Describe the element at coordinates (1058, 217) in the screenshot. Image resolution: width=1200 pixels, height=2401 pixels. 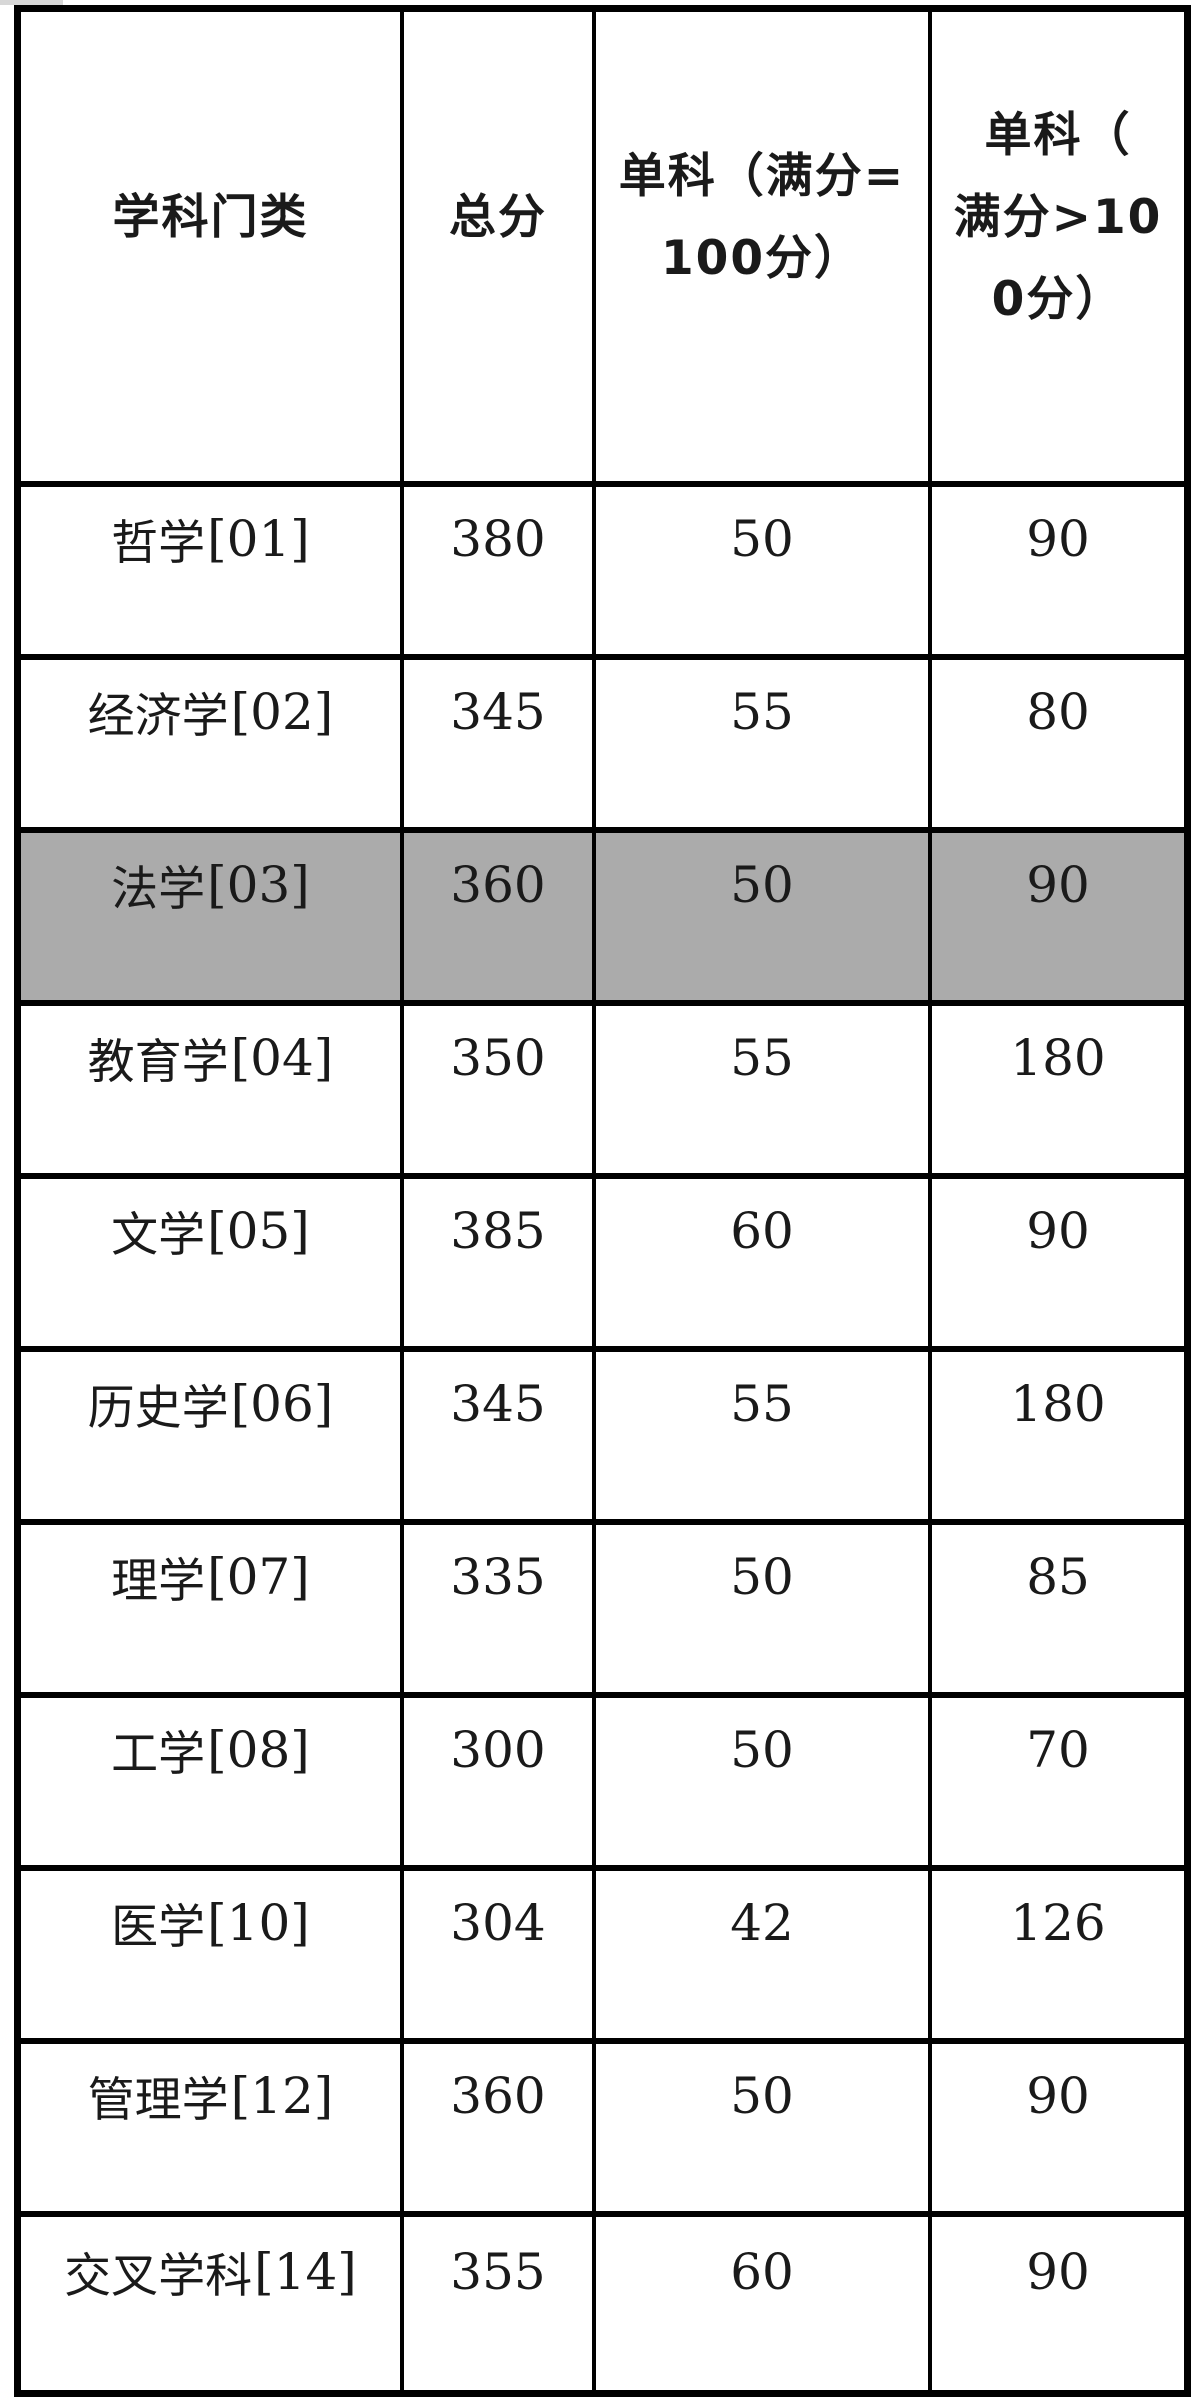
I see `header-label-line: 满分>10` at that location.